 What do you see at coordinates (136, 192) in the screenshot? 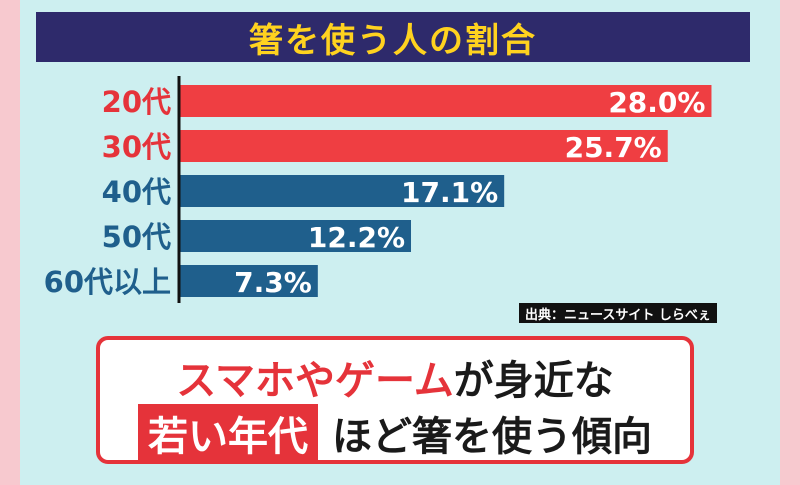
I see `category-label: 40代` at bounding box center [136, 192].